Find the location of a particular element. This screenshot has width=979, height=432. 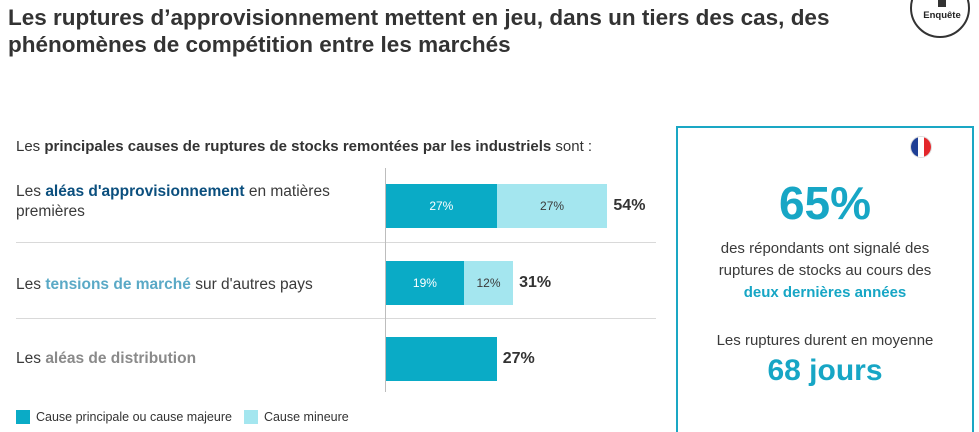

bar-total-label: 31% is located at coordinates (535, 282).